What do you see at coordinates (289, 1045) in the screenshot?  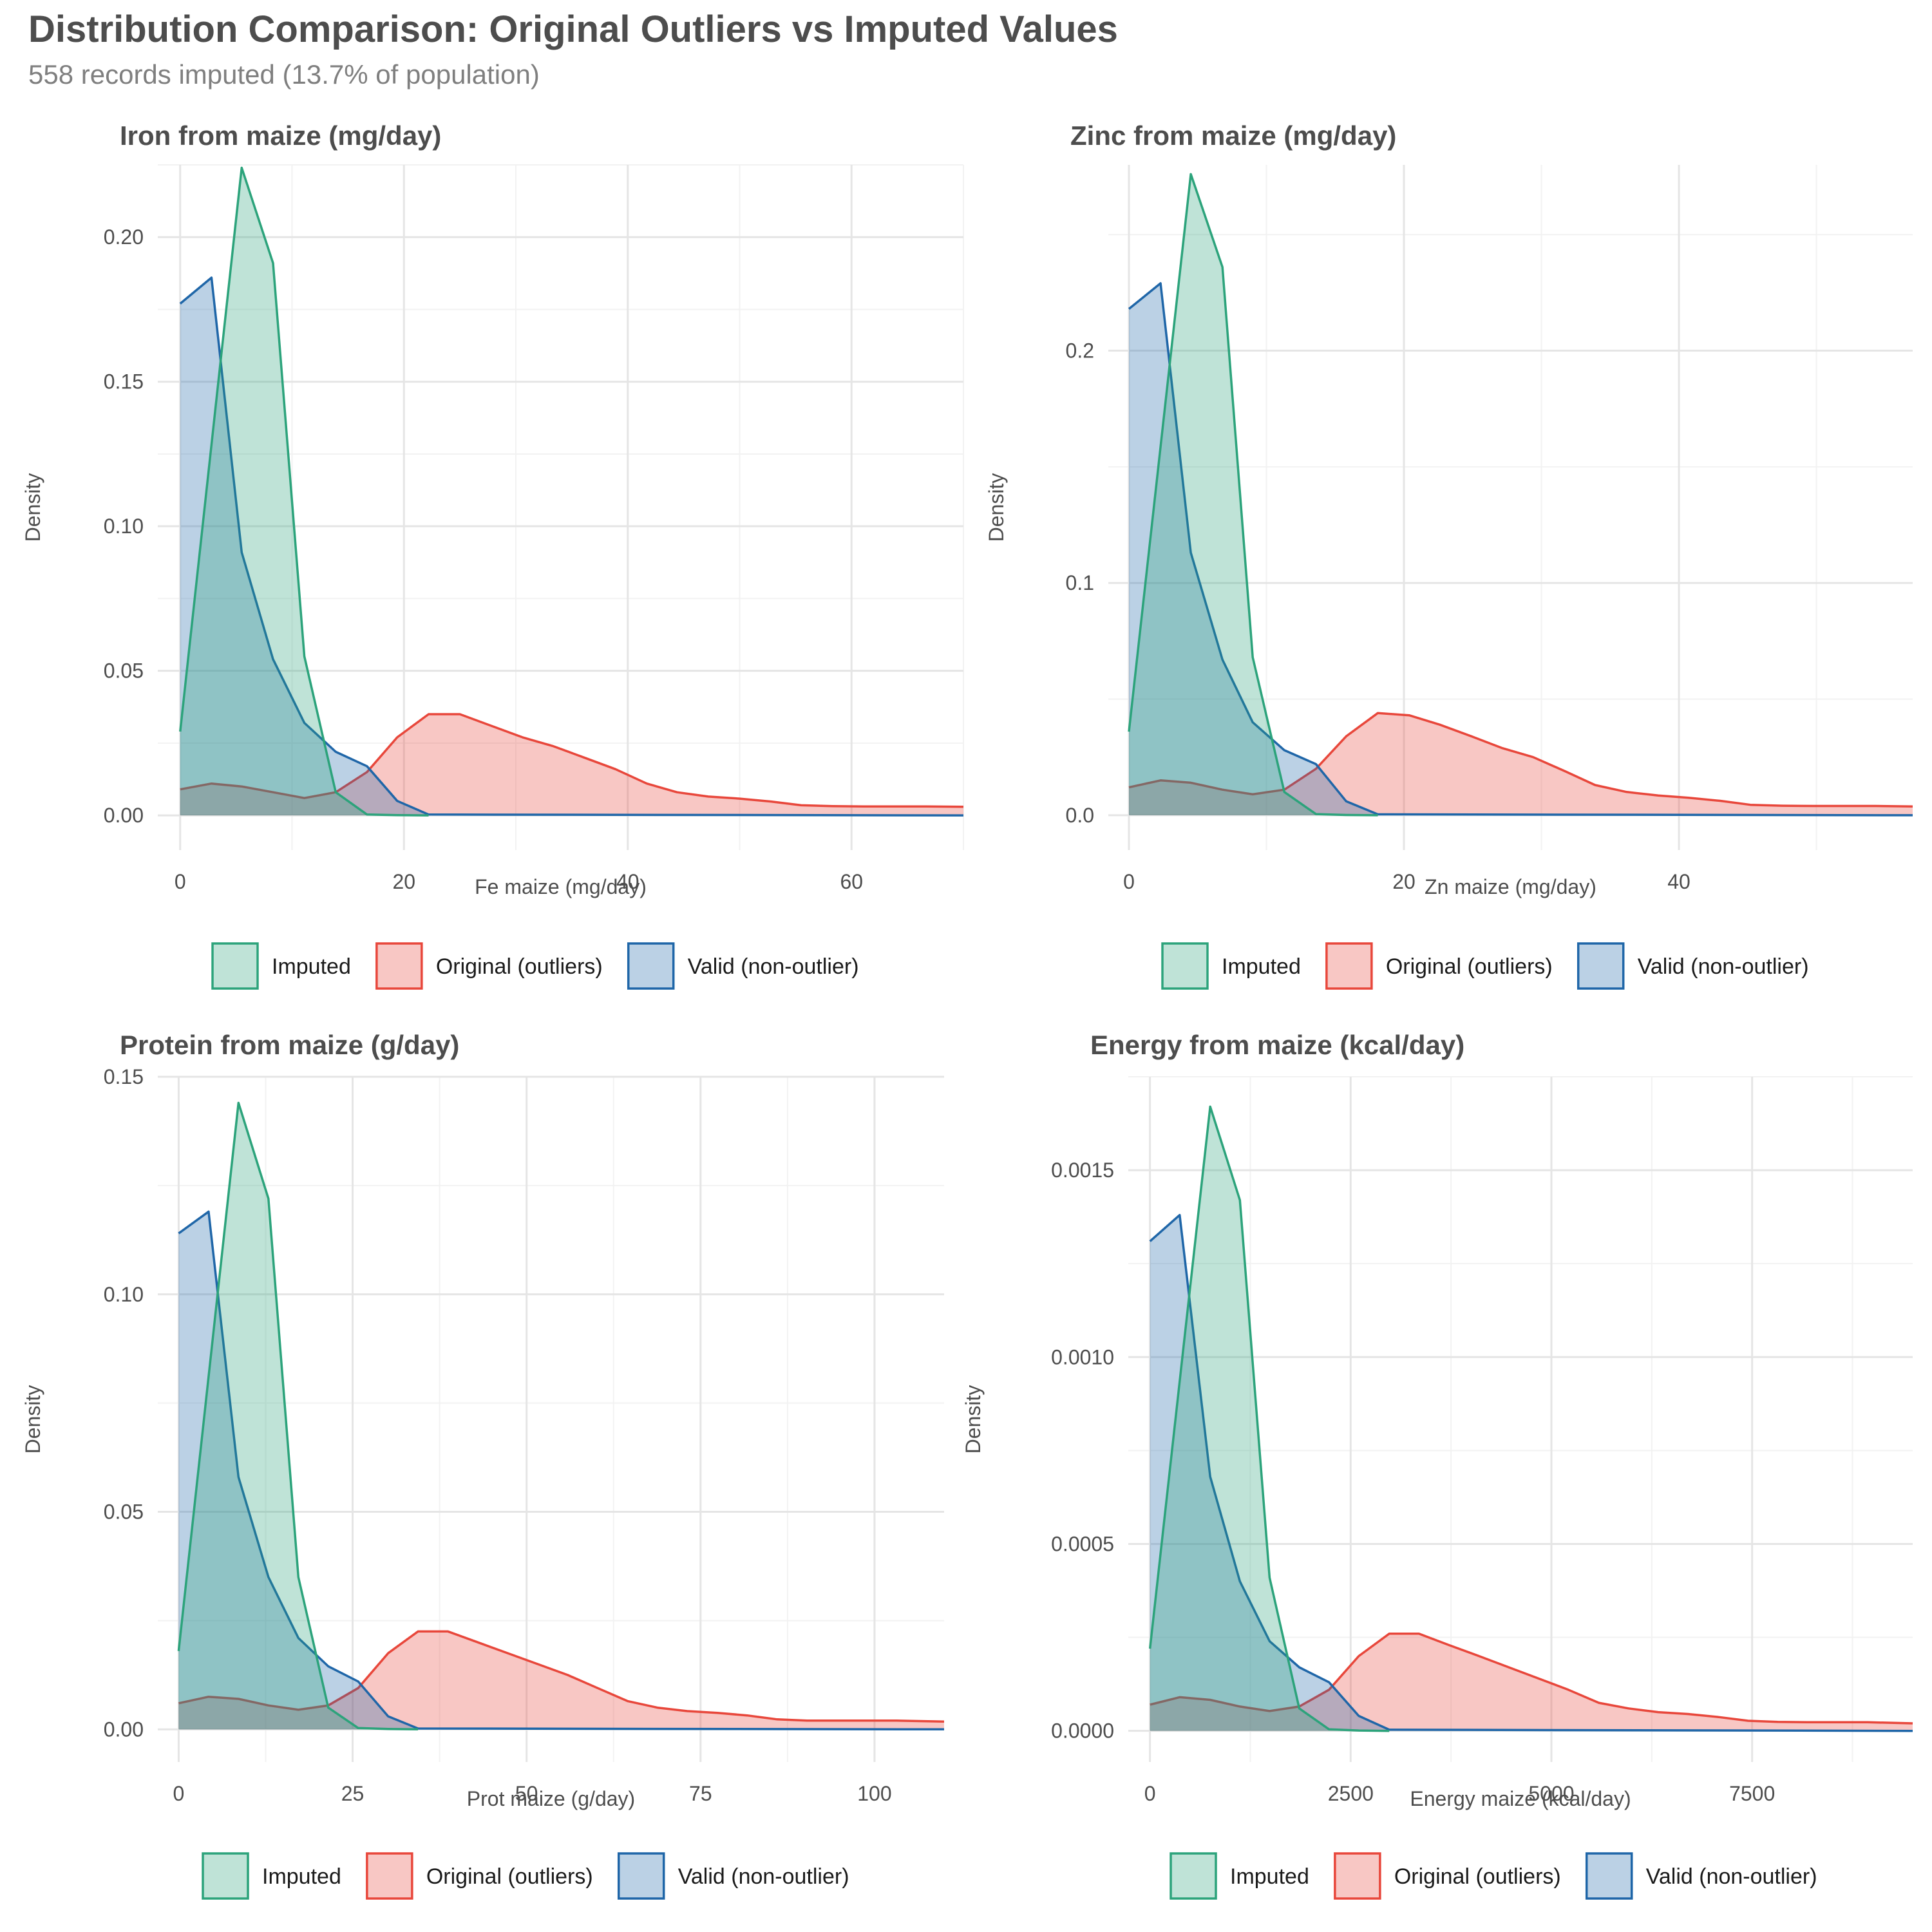 I see `panel-title: Protein from maize (g/day)` at bounding box center [289, 1045].